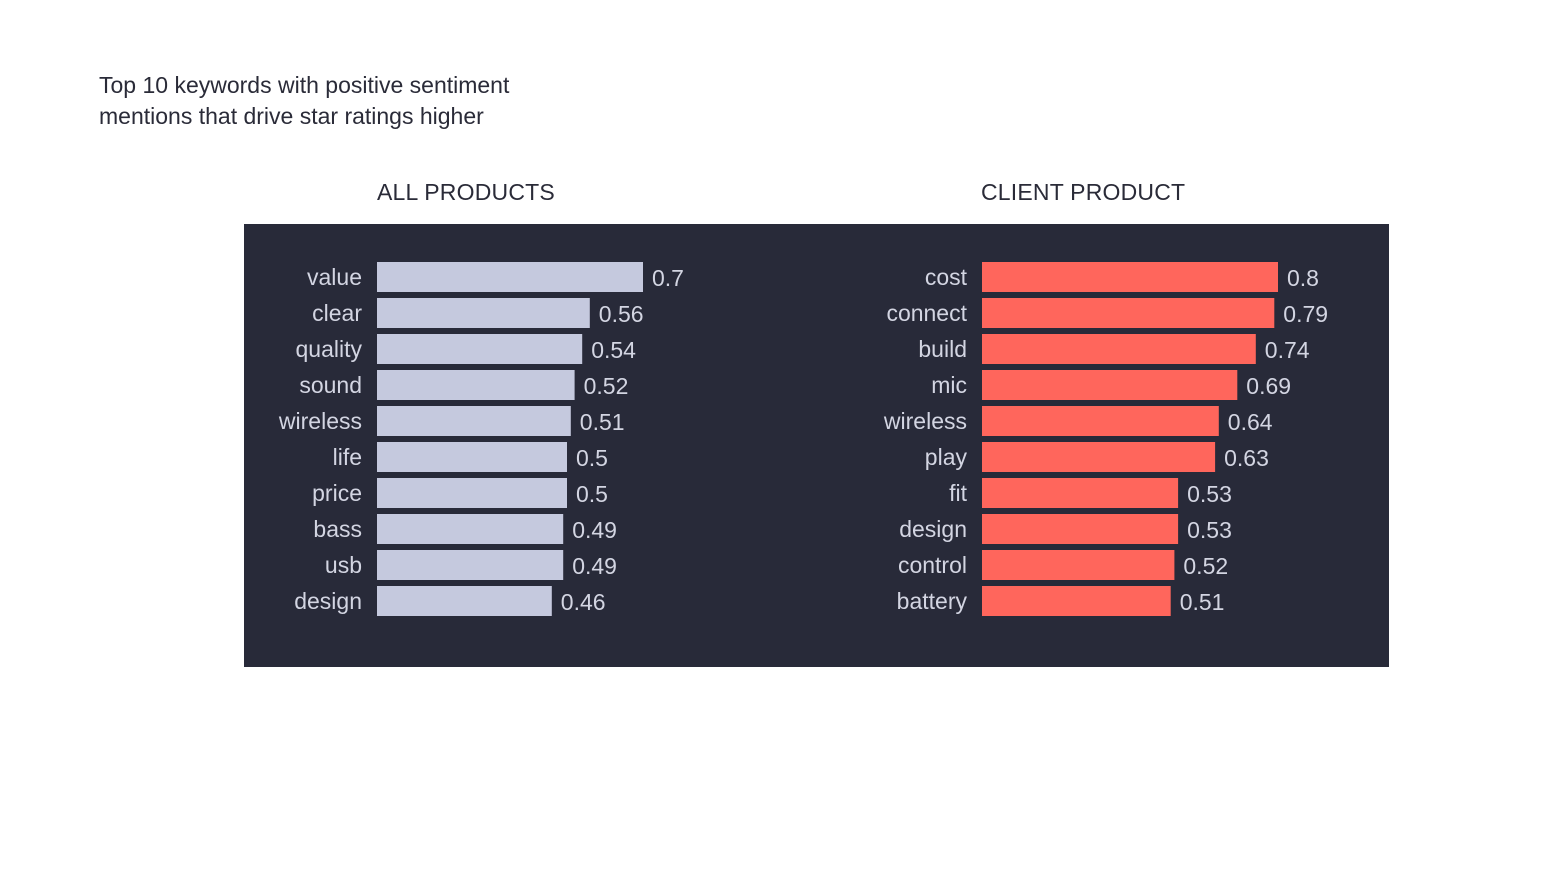  What do you see at coordinates (932, 601) in the screenshot?
I see `client-product-category-label: battery` at bounding box center [932, 601].